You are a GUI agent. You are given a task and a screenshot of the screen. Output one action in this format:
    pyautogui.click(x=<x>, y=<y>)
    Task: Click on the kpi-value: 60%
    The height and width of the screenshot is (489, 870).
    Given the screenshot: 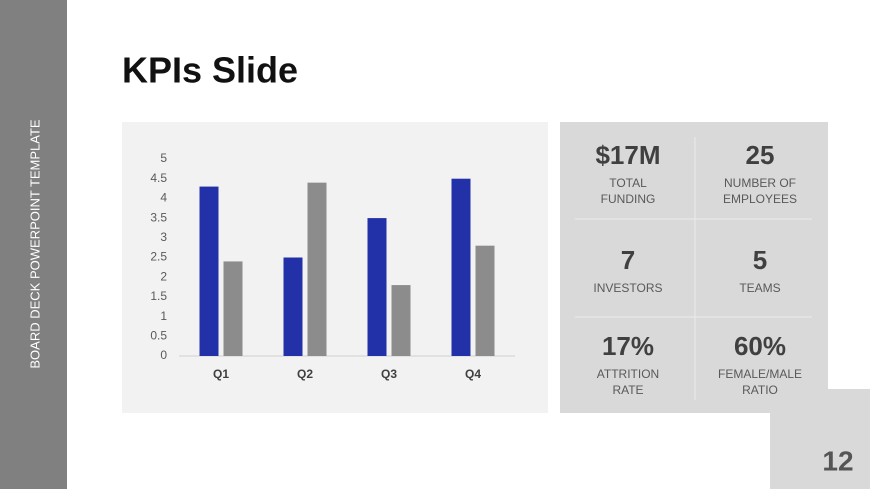 What is the action you would take?
    pyautogui.click(x=760, y=346)
    